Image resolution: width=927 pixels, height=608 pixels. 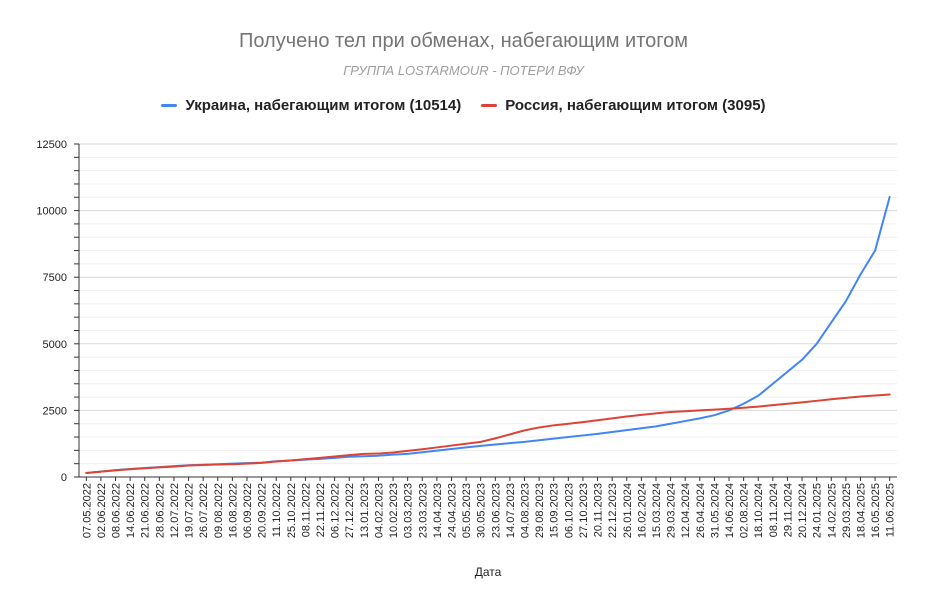 What do you see at coordinates (87, 510) in the screenshot?
I see `x-tick-label: 07.05.2022` at bounding box center [87, 510].